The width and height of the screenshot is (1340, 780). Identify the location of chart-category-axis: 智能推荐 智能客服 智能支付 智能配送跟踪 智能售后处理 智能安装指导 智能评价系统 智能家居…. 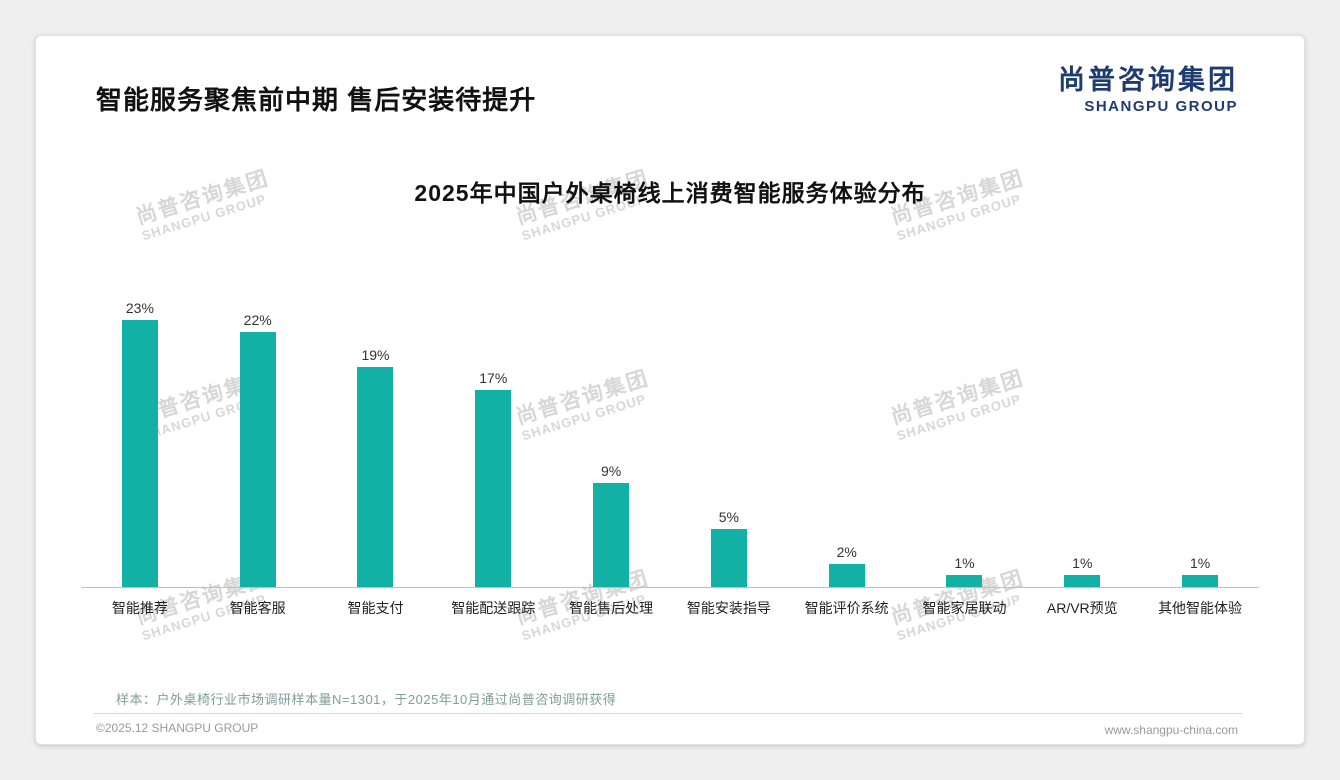
(670, 608).